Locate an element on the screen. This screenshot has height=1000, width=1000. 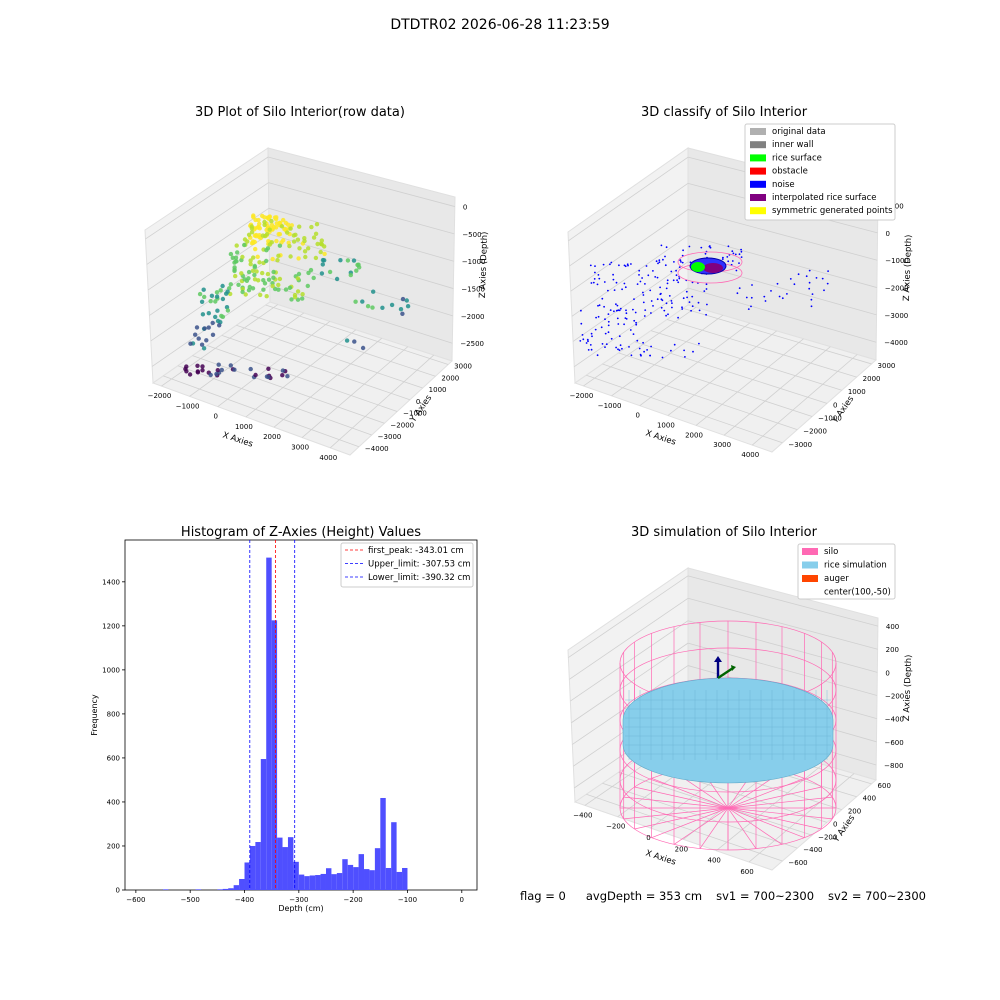
silo-floor-spoke is located at coordinates (681, 797).